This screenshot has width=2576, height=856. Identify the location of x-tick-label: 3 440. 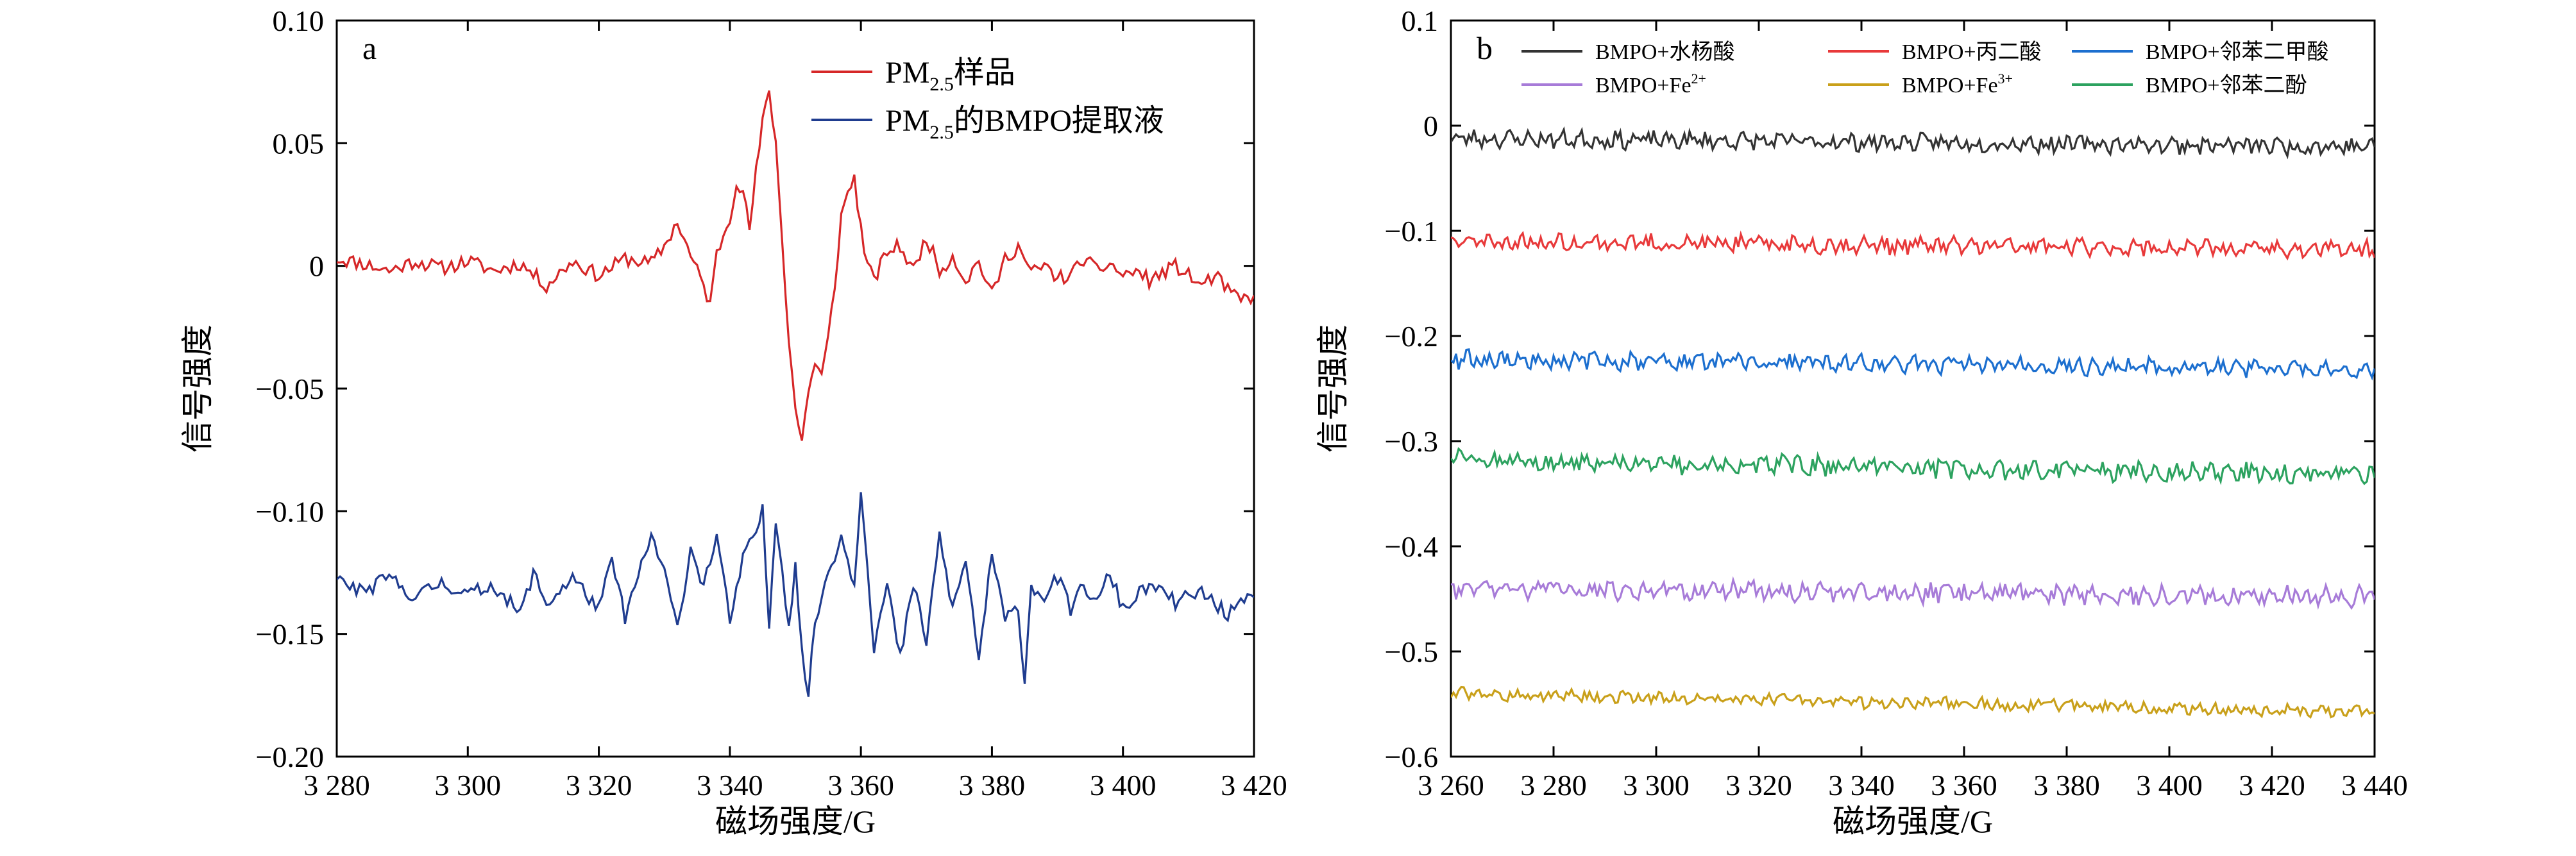
(2374, 785).